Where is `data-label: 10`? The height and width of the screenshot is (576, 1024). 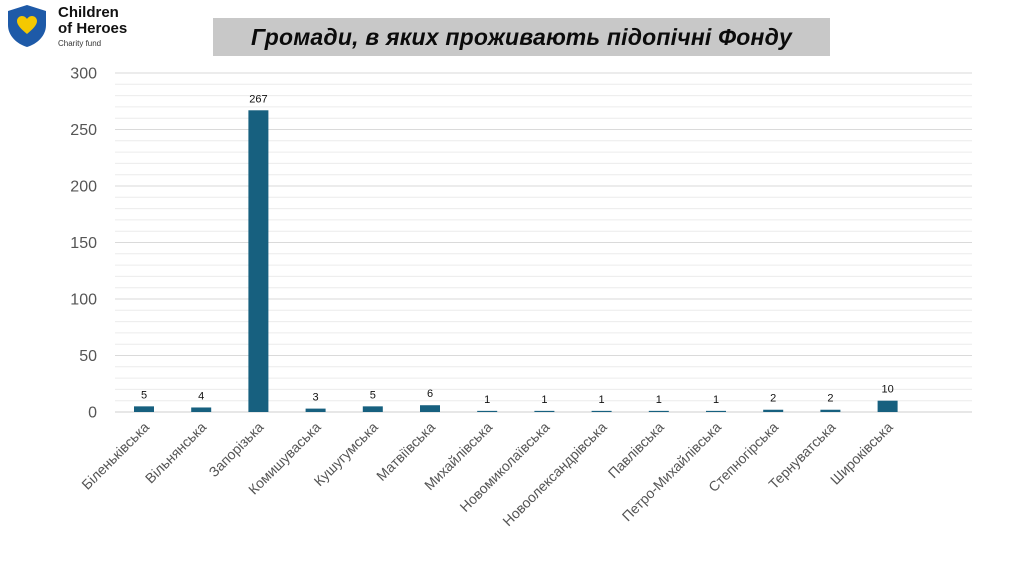 data-label: 10 is located at coordinates (887, 390).